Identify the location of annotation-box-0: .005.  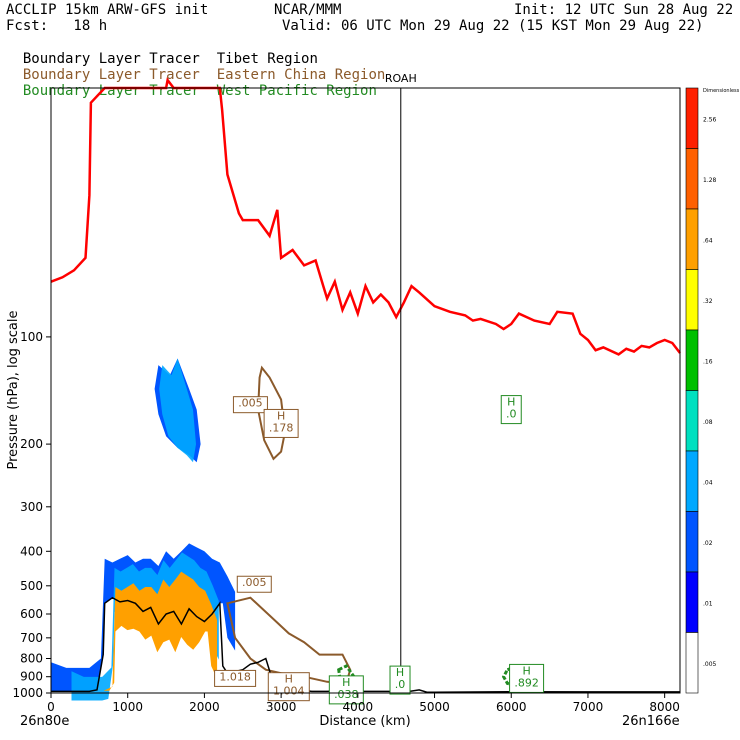
(250, 405).